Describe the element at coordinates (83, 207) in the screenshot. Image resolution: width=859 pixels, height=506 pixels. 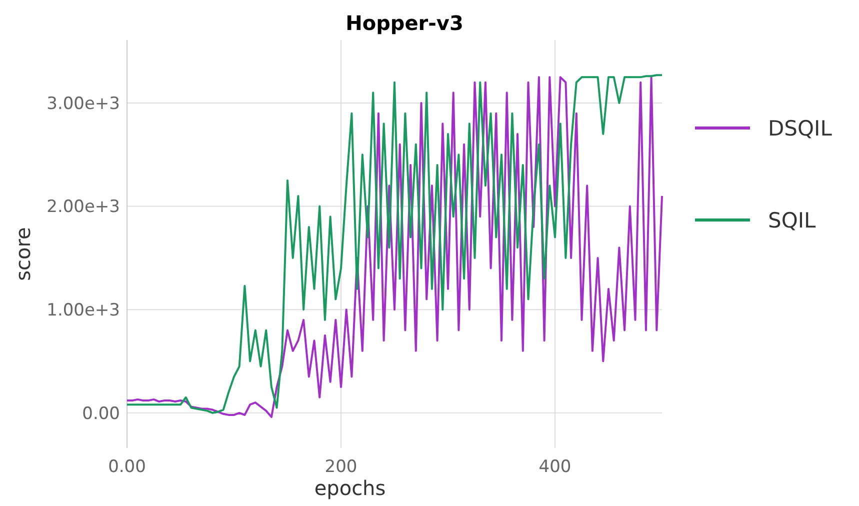
I see `y-tick-label: 2.00e+3` at that location.